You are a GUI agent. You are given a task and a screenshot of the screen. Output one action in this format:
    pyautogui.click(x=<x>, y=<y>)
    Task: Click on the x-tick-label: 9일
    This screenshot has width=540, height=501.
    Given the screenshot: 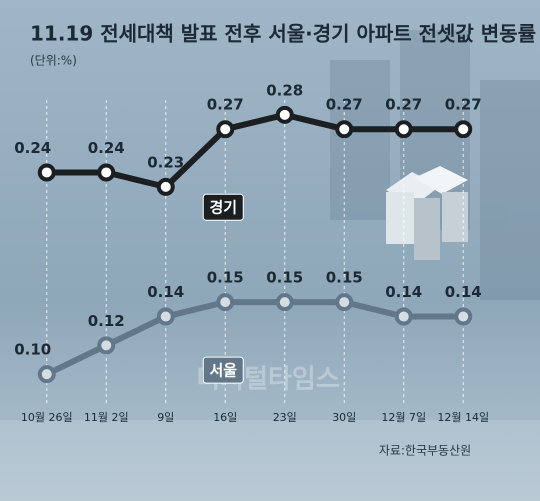 What is the action you would take?
    pyautogui.click(x=165, y=417)
    